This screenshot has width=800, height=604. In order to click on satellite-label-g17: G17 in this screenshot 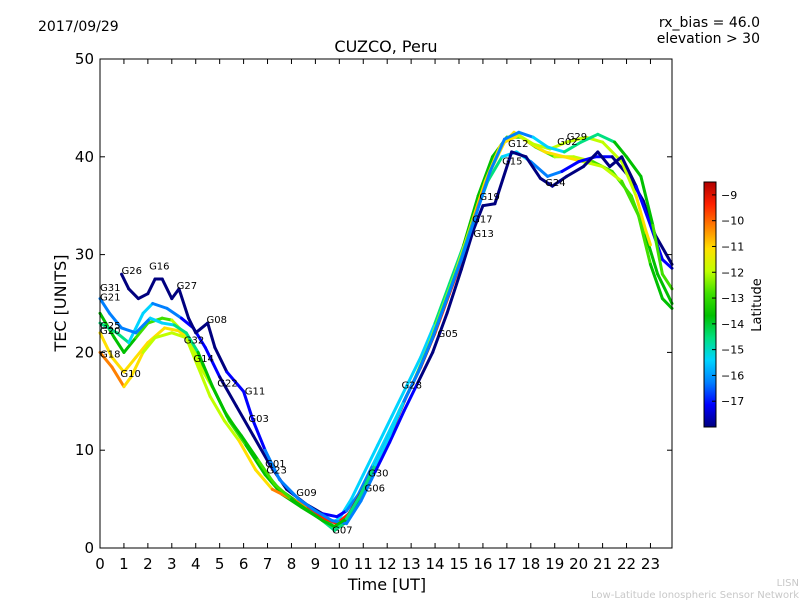, I will do `click(482, 219)`.